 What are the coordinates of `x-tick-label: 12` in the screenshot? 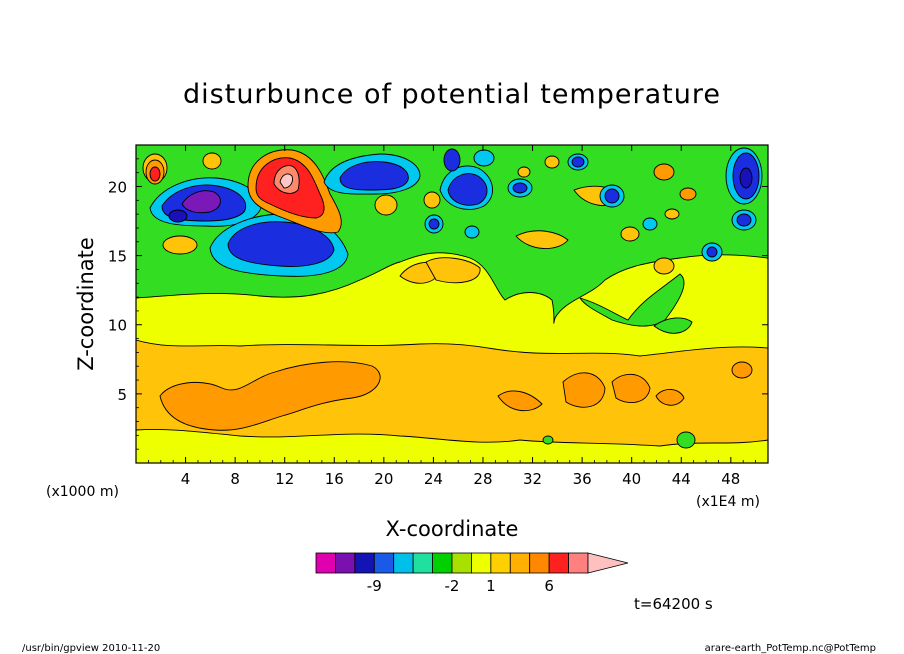 It's located at (284, 479).